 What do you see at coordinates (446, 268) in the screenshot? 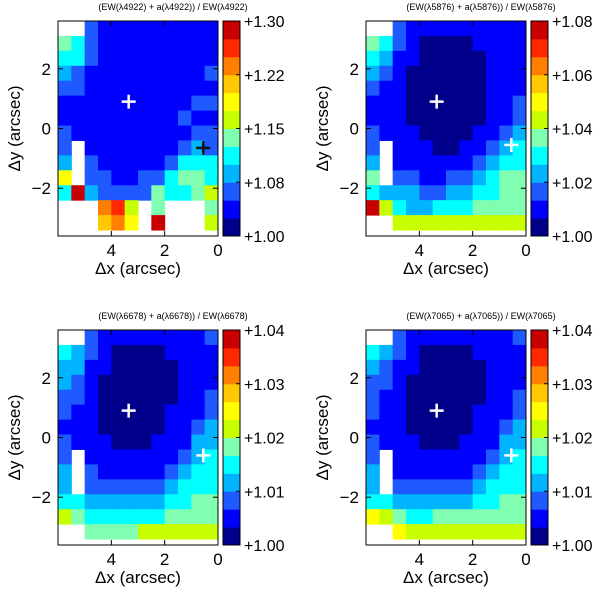
I see `x-axis-label: Δx (arcsec)` at bounding box center [446, 268].